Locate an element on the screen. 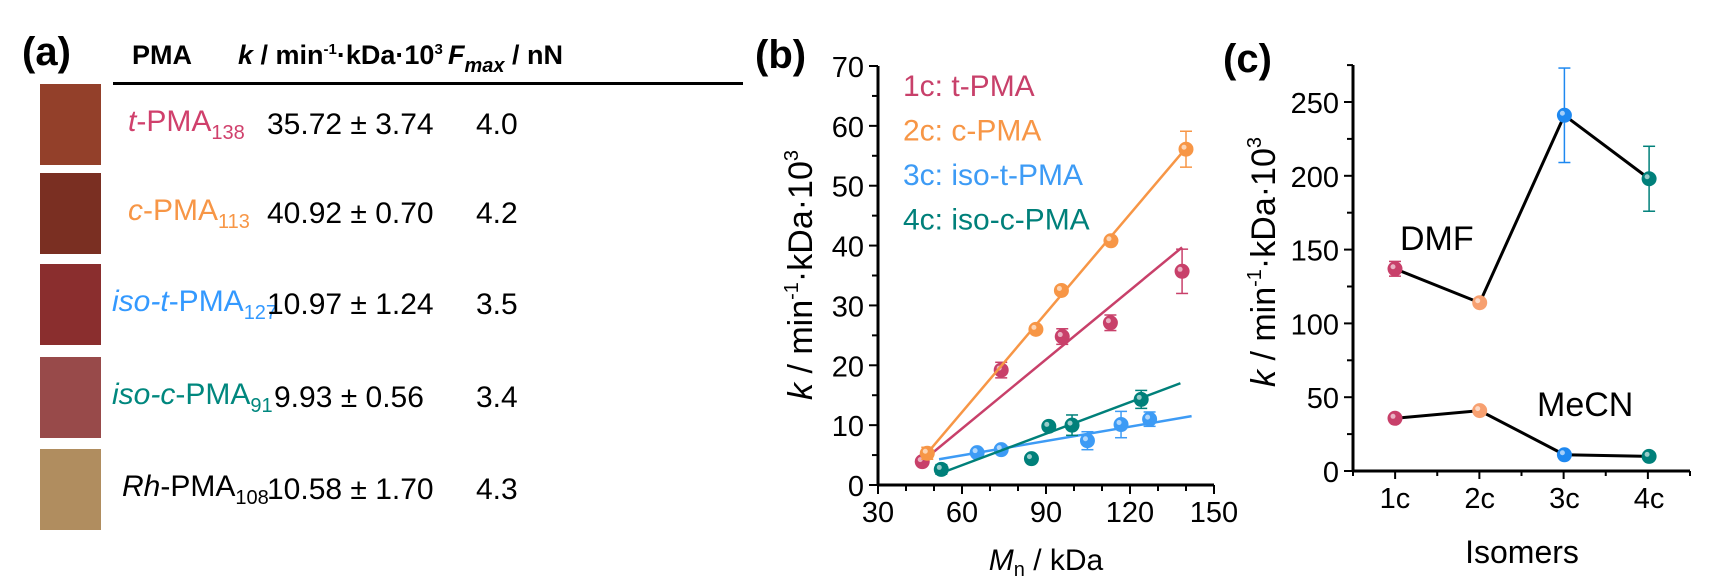 Image resolution: width=1718 pixels, height=587 pixels. y-tick-label: 150 is located at coordinates (1315, 252).